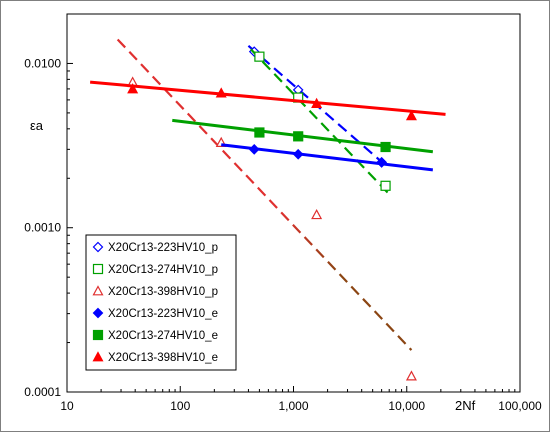 Image resolution: width=550 pixels, height=432 pixels. What do you see at coordinates (37, 125) in the screenshot?
I see `y-axis-label: εa` at bounding box center [37, 125].